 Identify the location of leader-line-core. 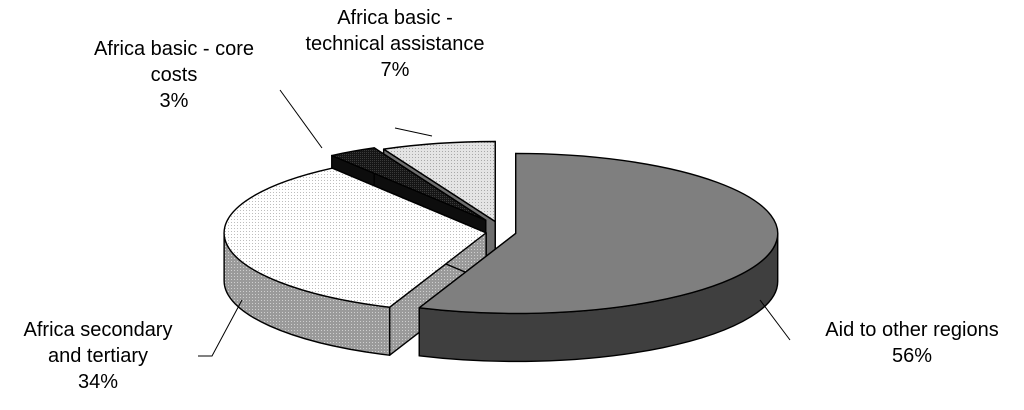
(301, 119).